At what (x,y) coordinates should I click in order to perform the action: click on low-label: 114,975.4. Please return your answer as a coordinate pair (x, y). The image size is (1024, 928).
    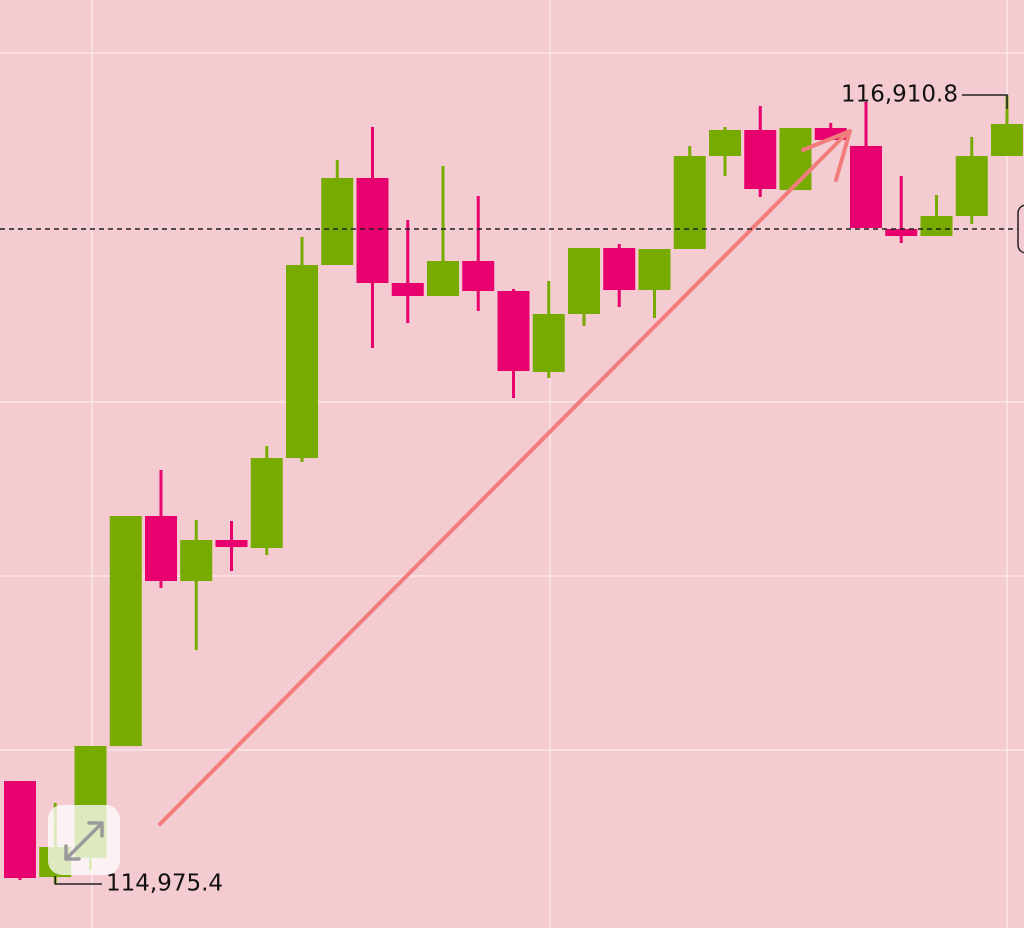
    Looking at the image, I should click on (164, 884).